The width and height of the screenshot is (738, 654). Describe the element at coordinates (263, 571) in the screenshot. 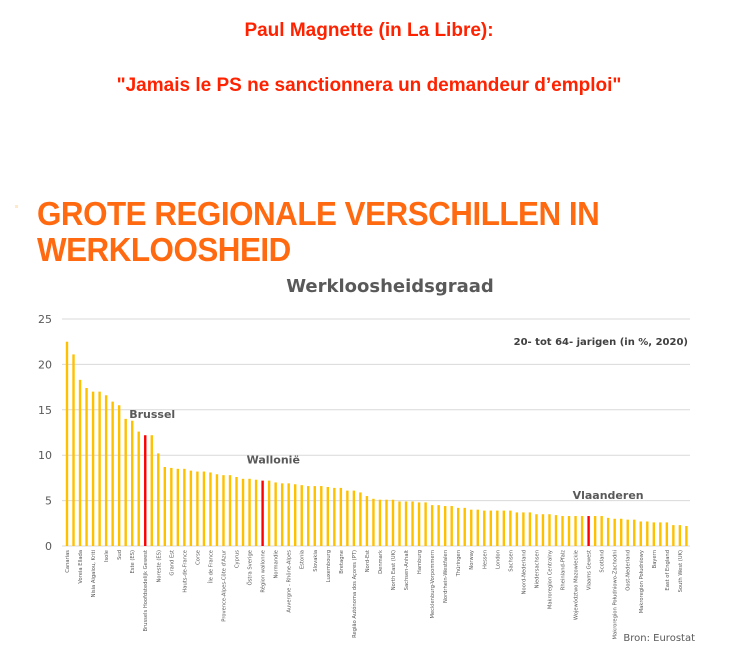

I see `x-tick-label: Région wallonne` at that location.